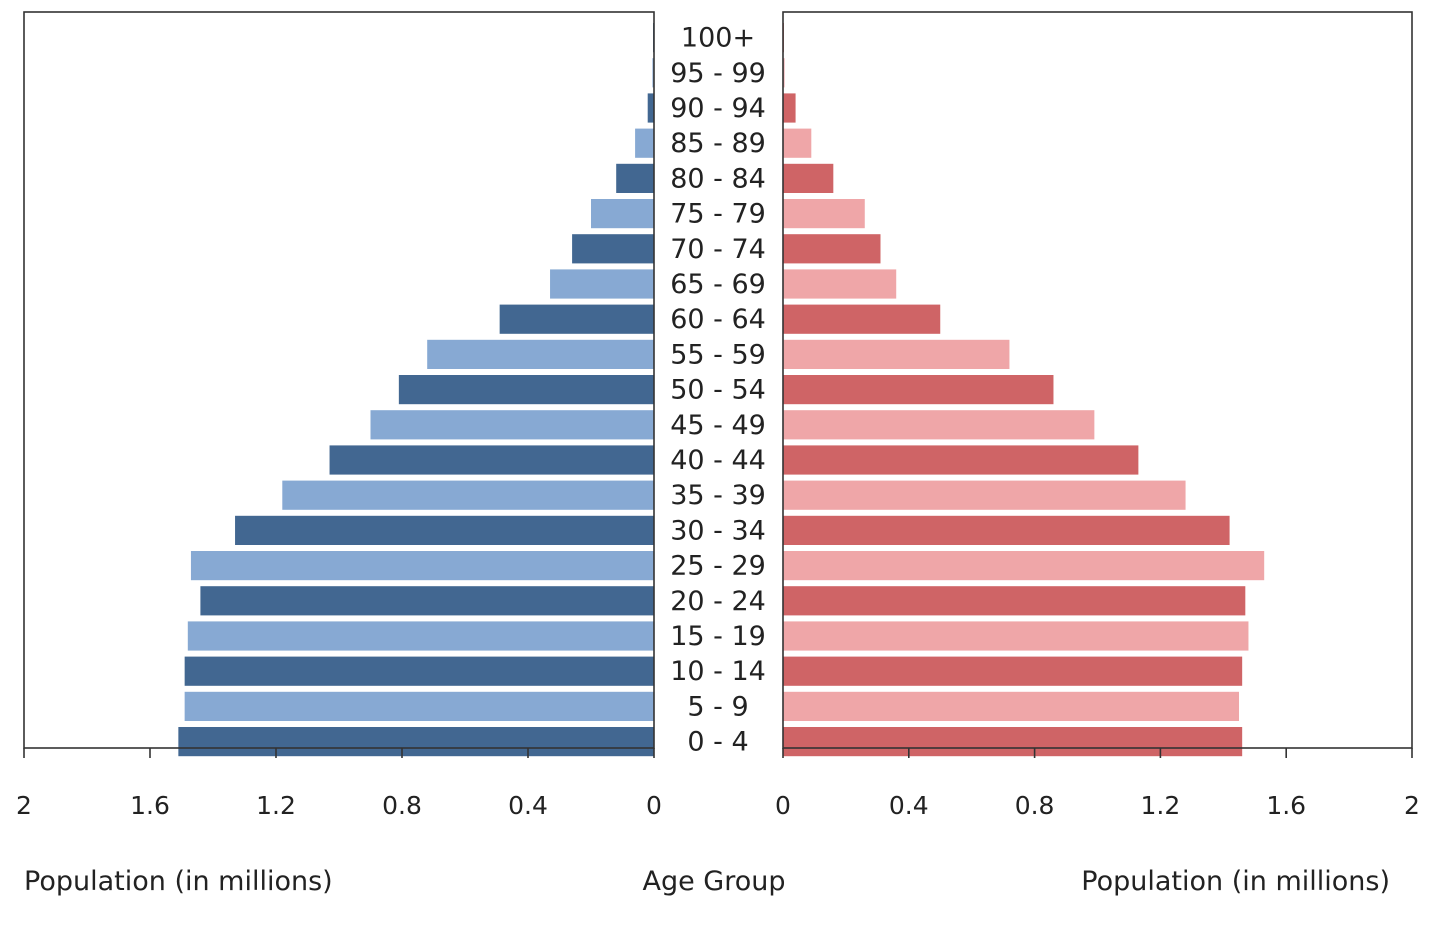 This screenshot has width=1440, height=926. What do you see at coordinates (718, 38) in the screenshot?
I see `age-group-label: 100+` at bounding box center [718, 38].